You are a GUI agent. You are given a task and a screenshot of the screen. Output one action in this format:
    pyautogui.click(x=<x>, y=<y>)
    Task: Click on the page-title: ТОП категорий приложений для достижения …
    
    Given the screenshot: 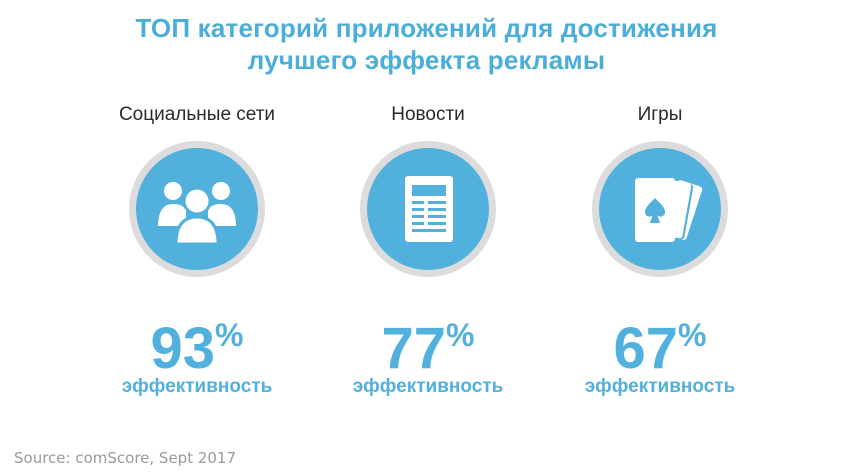 What is the action you would take?
    pyautogui.click(x=426, y=44)
    